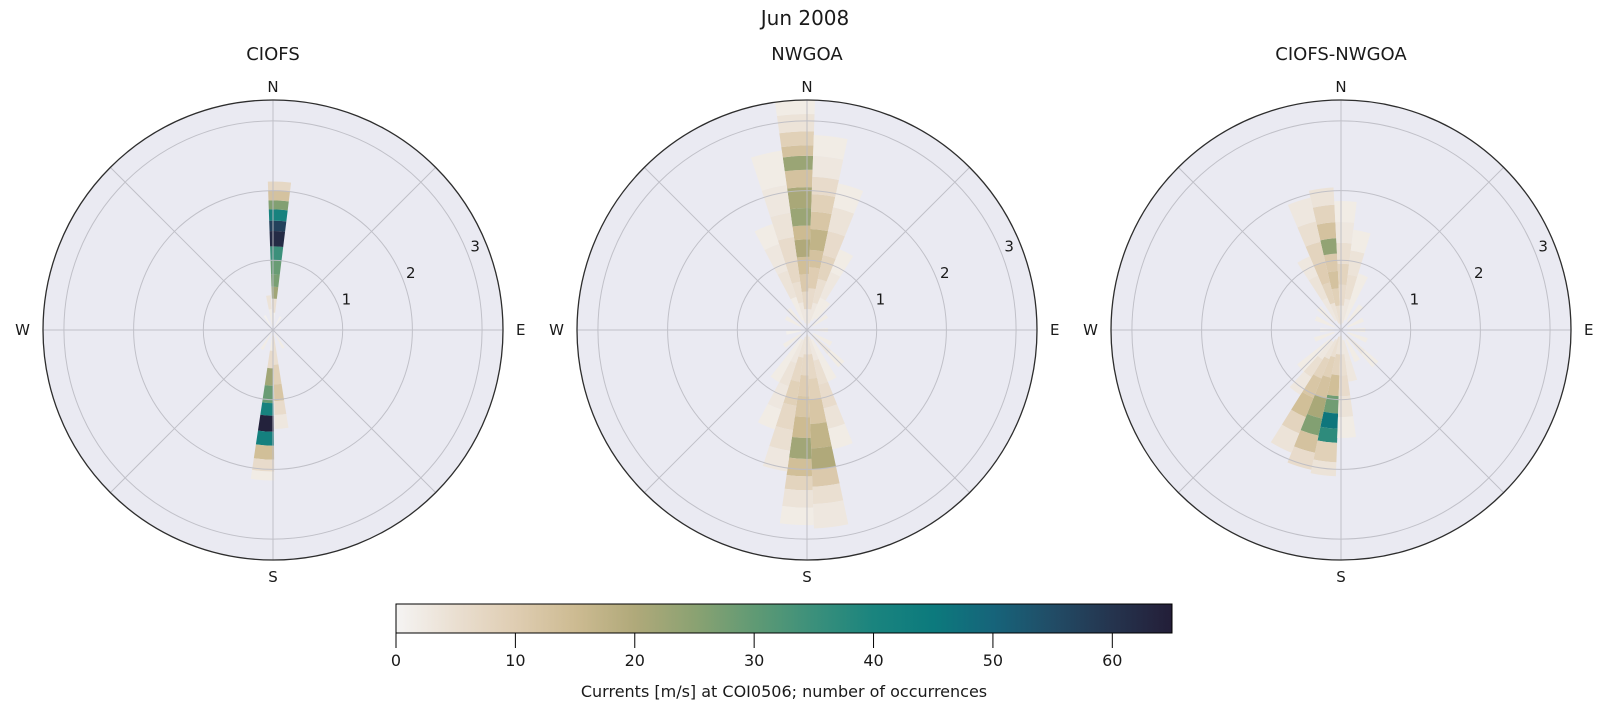 The image size is (1611, 724). What do you see at coordinates (807, 54) in the screenshot?
I see `subplot-title: NWGOA` at bounding box center [807, 54].